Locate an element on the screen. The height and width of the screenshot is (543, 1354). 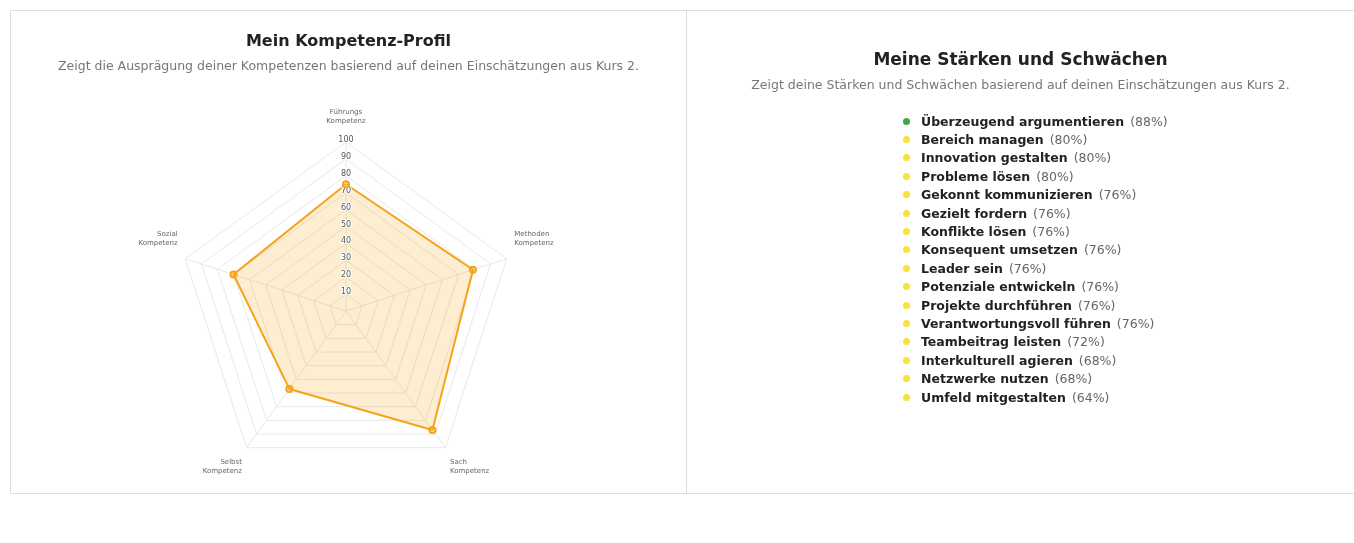
category-label: Konsequent umsetzen is located at coordinates (999, 250).